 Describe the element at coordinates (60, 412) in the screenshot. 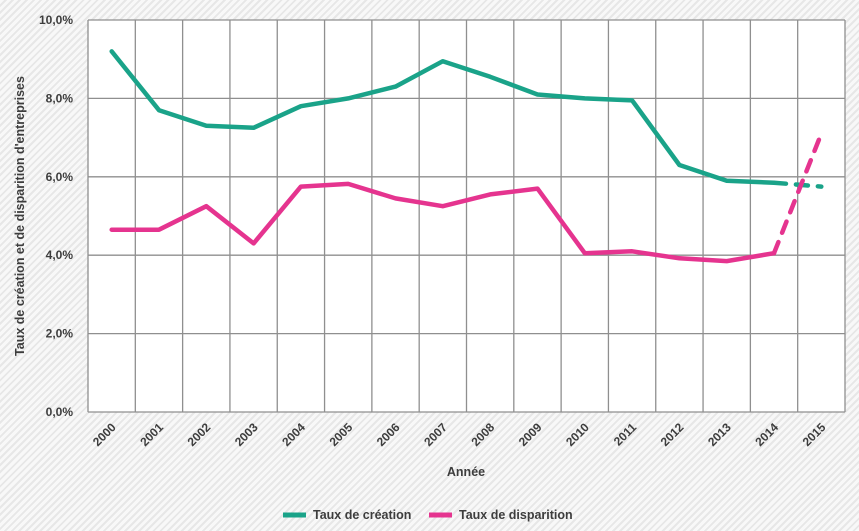

I see `y-tick-label: 0,0%` at that location.